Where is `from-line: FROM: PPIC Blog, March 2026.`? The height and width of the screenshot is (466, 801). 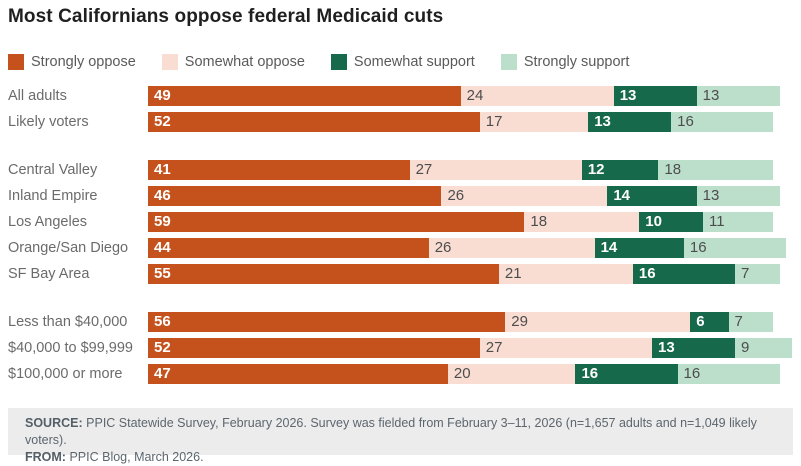 from-line: FROM: PPIC Blog, March 2026. is located at coordinates (404, 457).